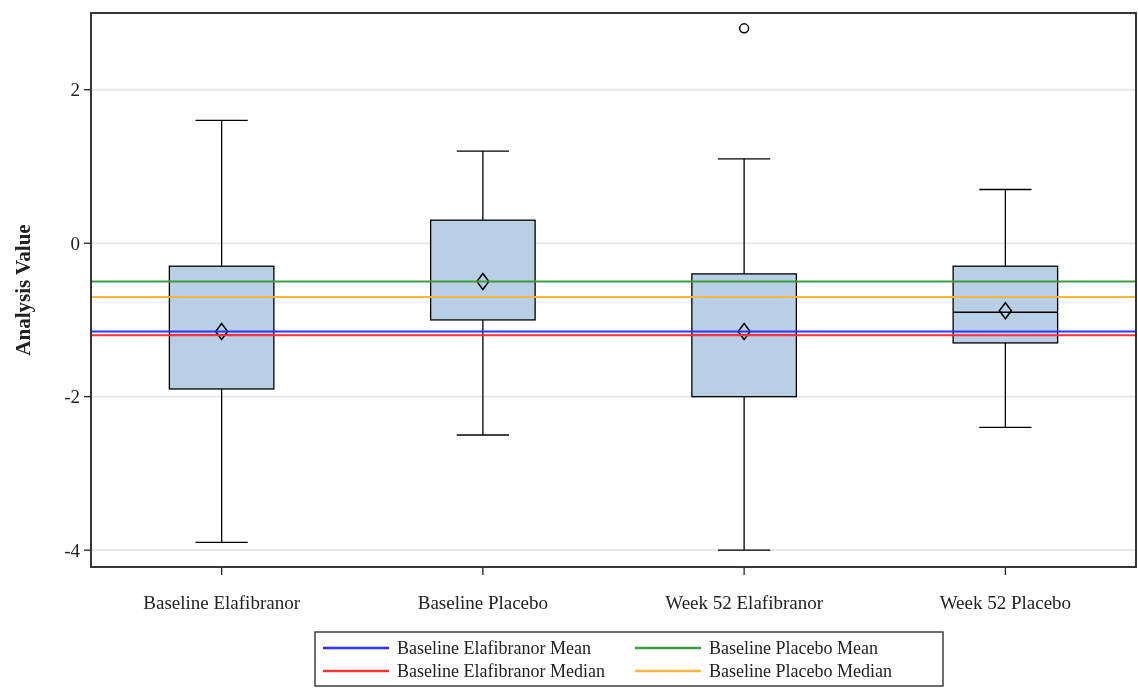 The height and width of the screenshot is (691, 1138). What do you see at coordinates (483, 602) in the screenshot?
I see `x-tick-label: Baseline Placebo` at bounding box center [483, 602].